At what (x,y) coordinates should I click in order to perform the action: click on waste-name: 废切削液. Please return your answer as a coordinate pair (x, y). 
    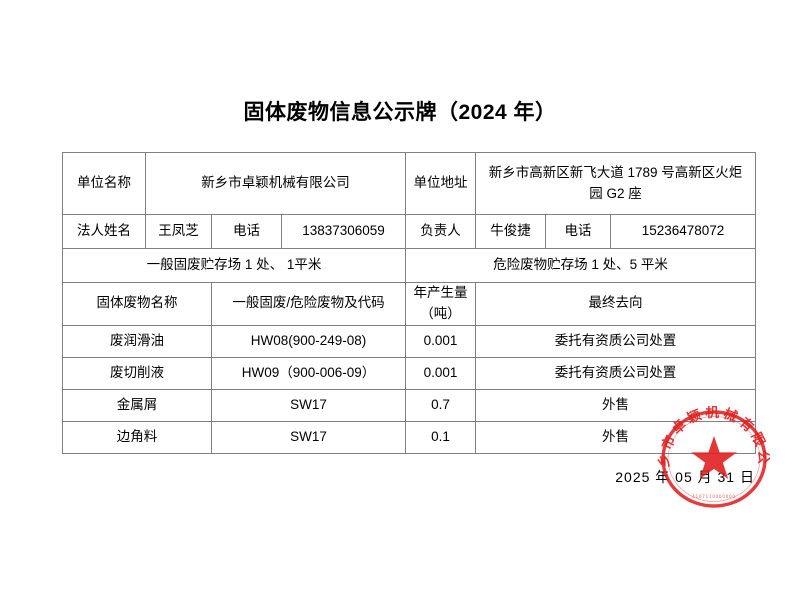
    Looking at the image, I should click on (137, 373).